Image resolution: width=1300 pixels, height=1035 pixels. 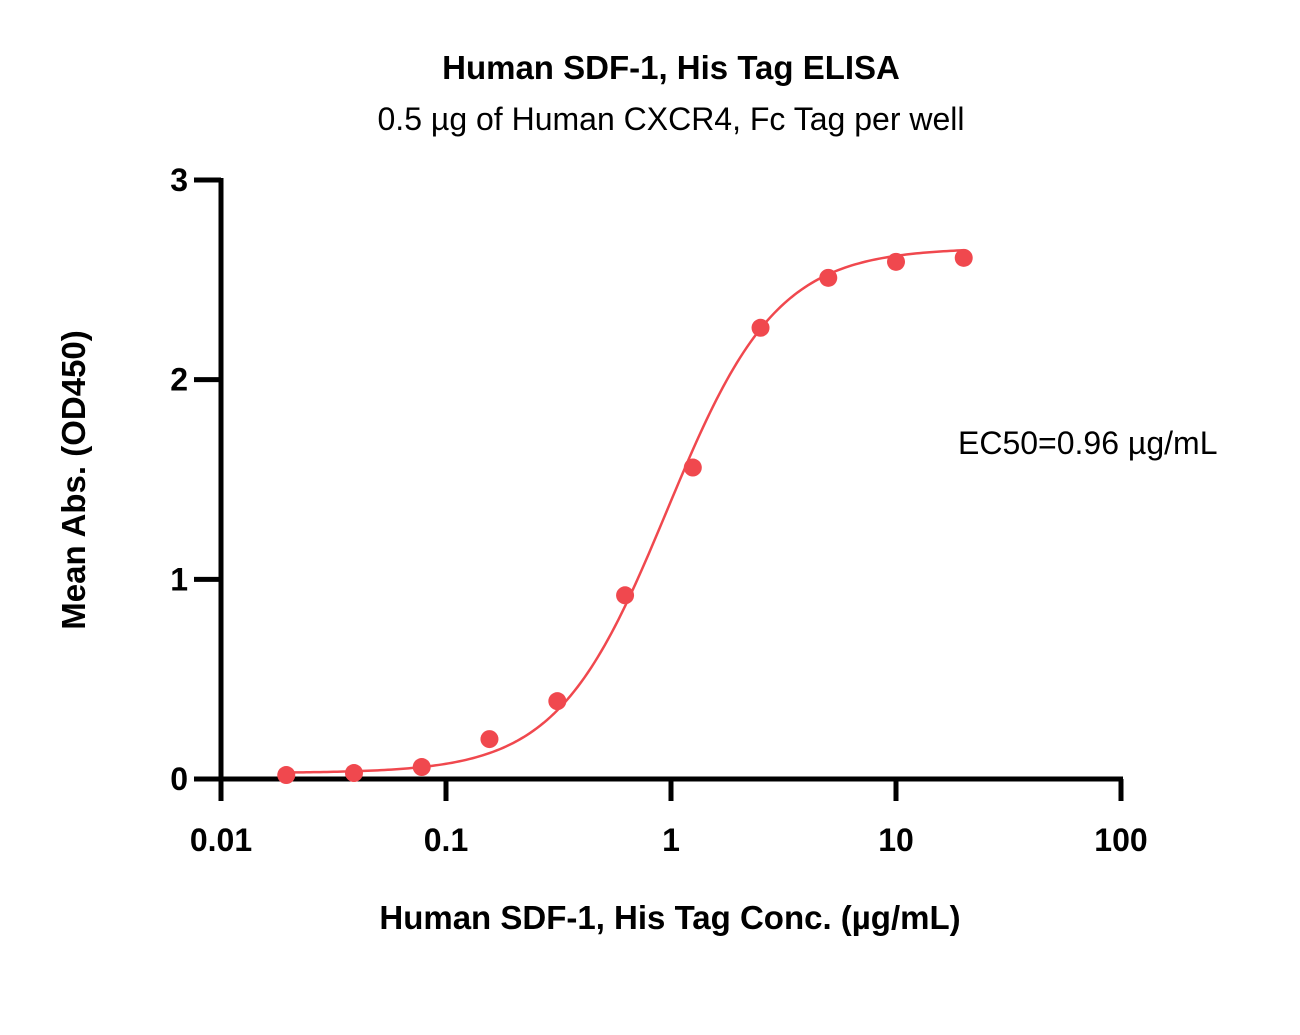 What do you see at coordinates (896, 840) in the screenshot?
I see `x-tick-label: 10` at bounding box center [896, 840].